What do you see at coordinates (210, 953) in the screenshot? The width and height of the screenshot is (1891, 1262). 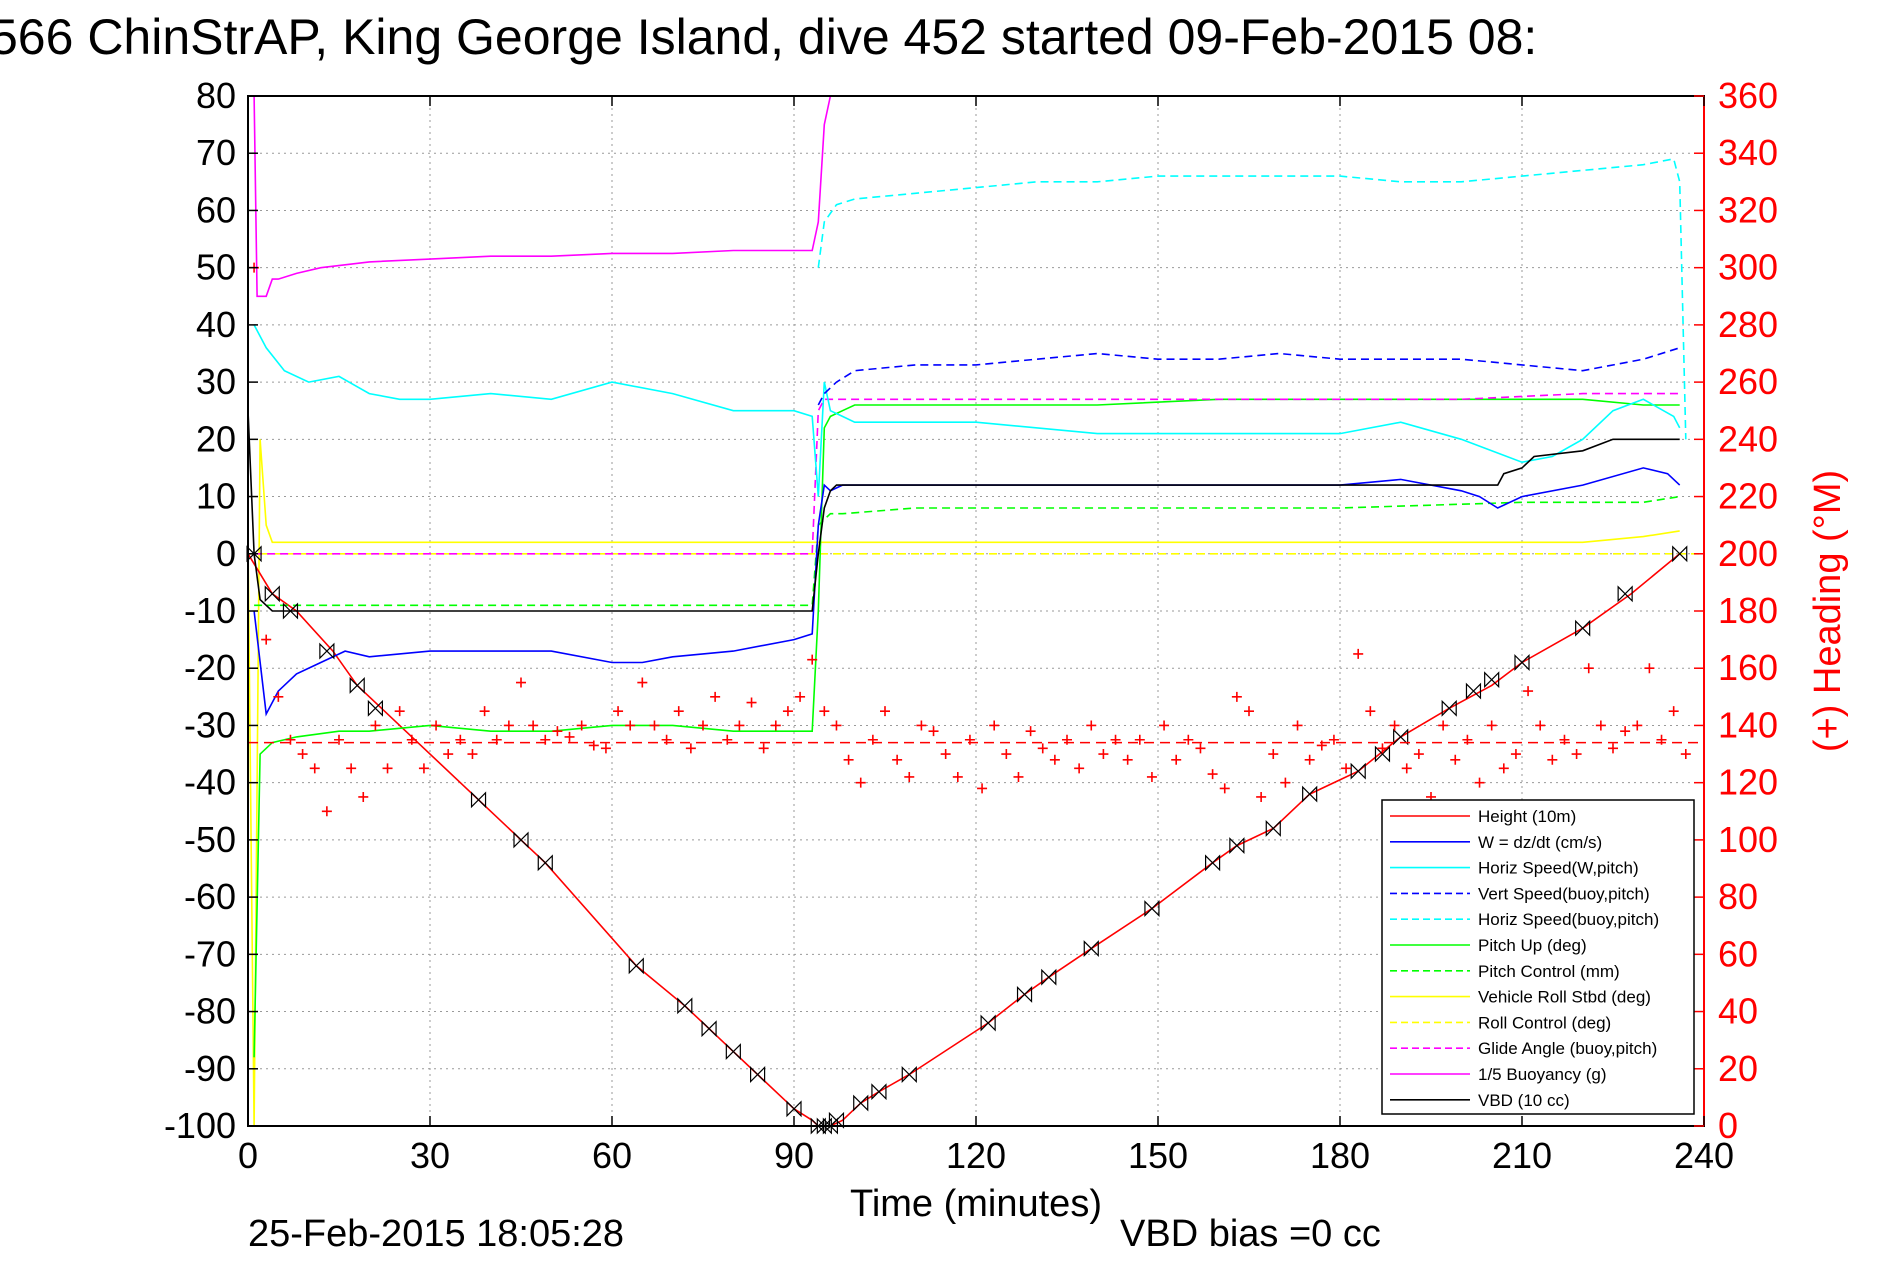 I see `y-tick-label: -70` at bounding box center [210, 953].